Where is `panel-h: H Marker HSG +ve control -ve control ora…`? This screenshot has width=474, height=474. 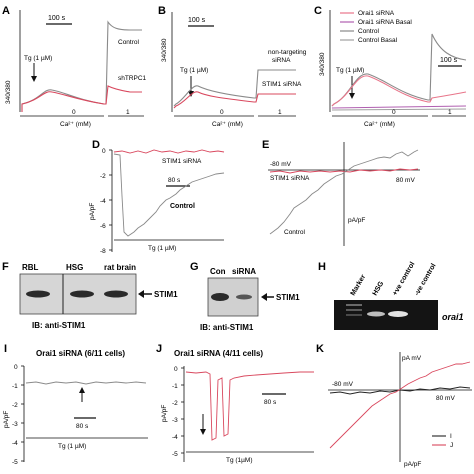
panel-h: H Marker HSG +ve control -ve control ora… is located at coordinates (391, 295).